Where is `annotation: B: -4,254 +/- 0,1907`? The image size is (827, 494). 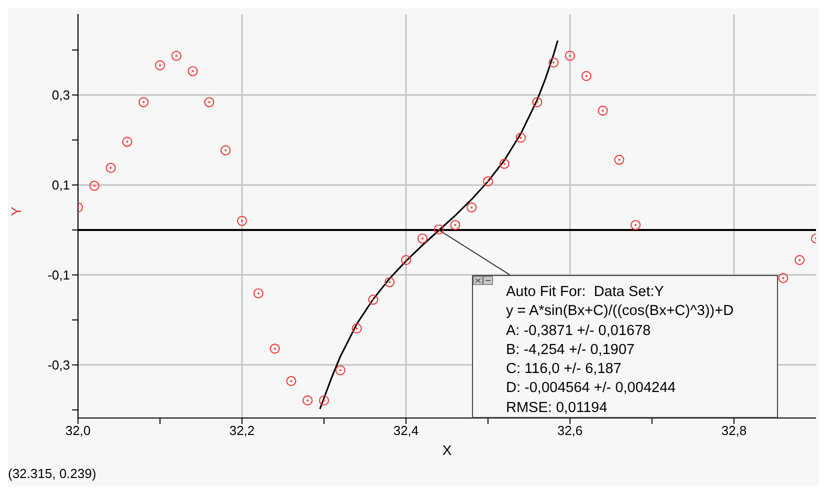 annotation: B: -4,254 +/- 0,1907 is located at coordinates (571, 350).